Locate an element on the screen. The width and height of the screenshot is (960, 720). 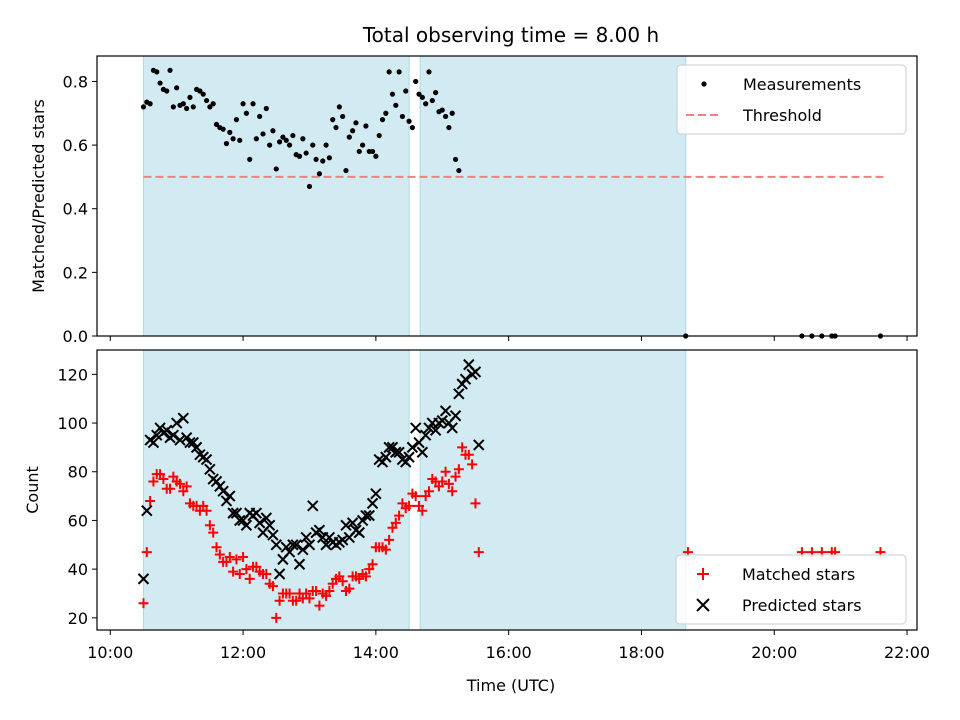
chart-title: Total observing time = 8.00 h is located at coordinates (510, 35).